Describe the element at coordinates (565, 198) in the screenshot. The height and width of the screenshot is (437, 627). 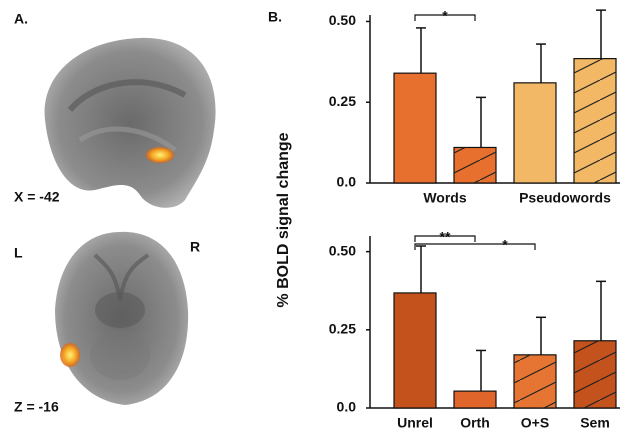
I see `group-label: Pseudowords` at that location.